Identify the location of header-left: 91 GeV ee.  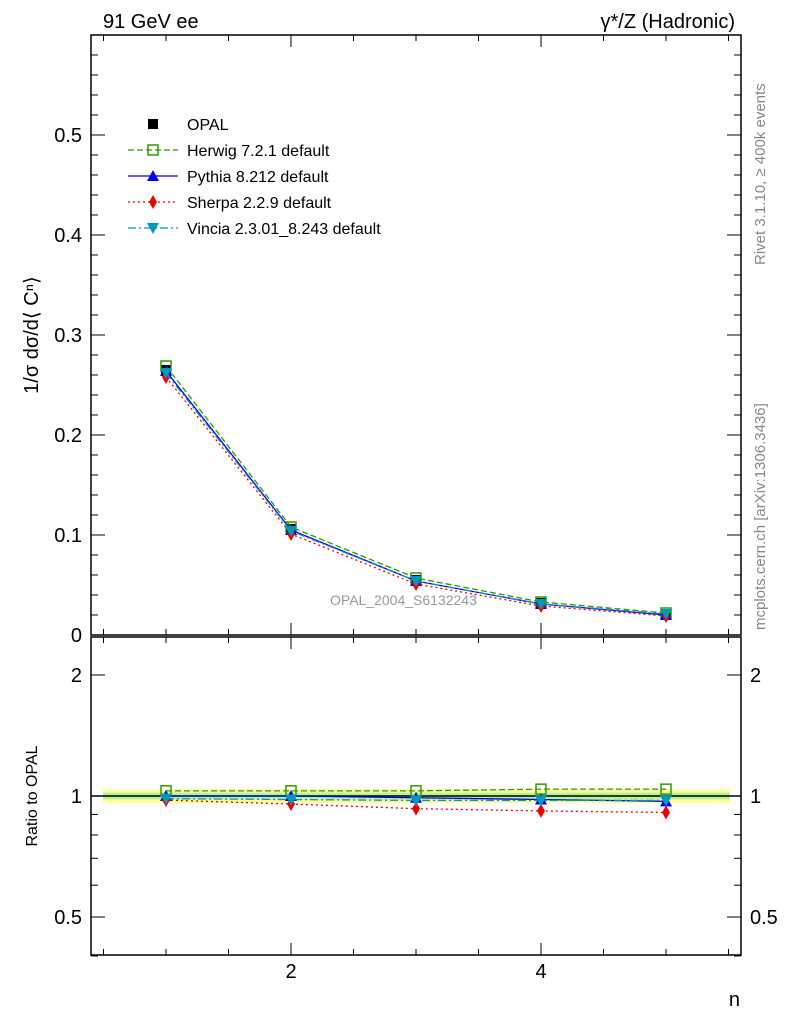
(151, 22).